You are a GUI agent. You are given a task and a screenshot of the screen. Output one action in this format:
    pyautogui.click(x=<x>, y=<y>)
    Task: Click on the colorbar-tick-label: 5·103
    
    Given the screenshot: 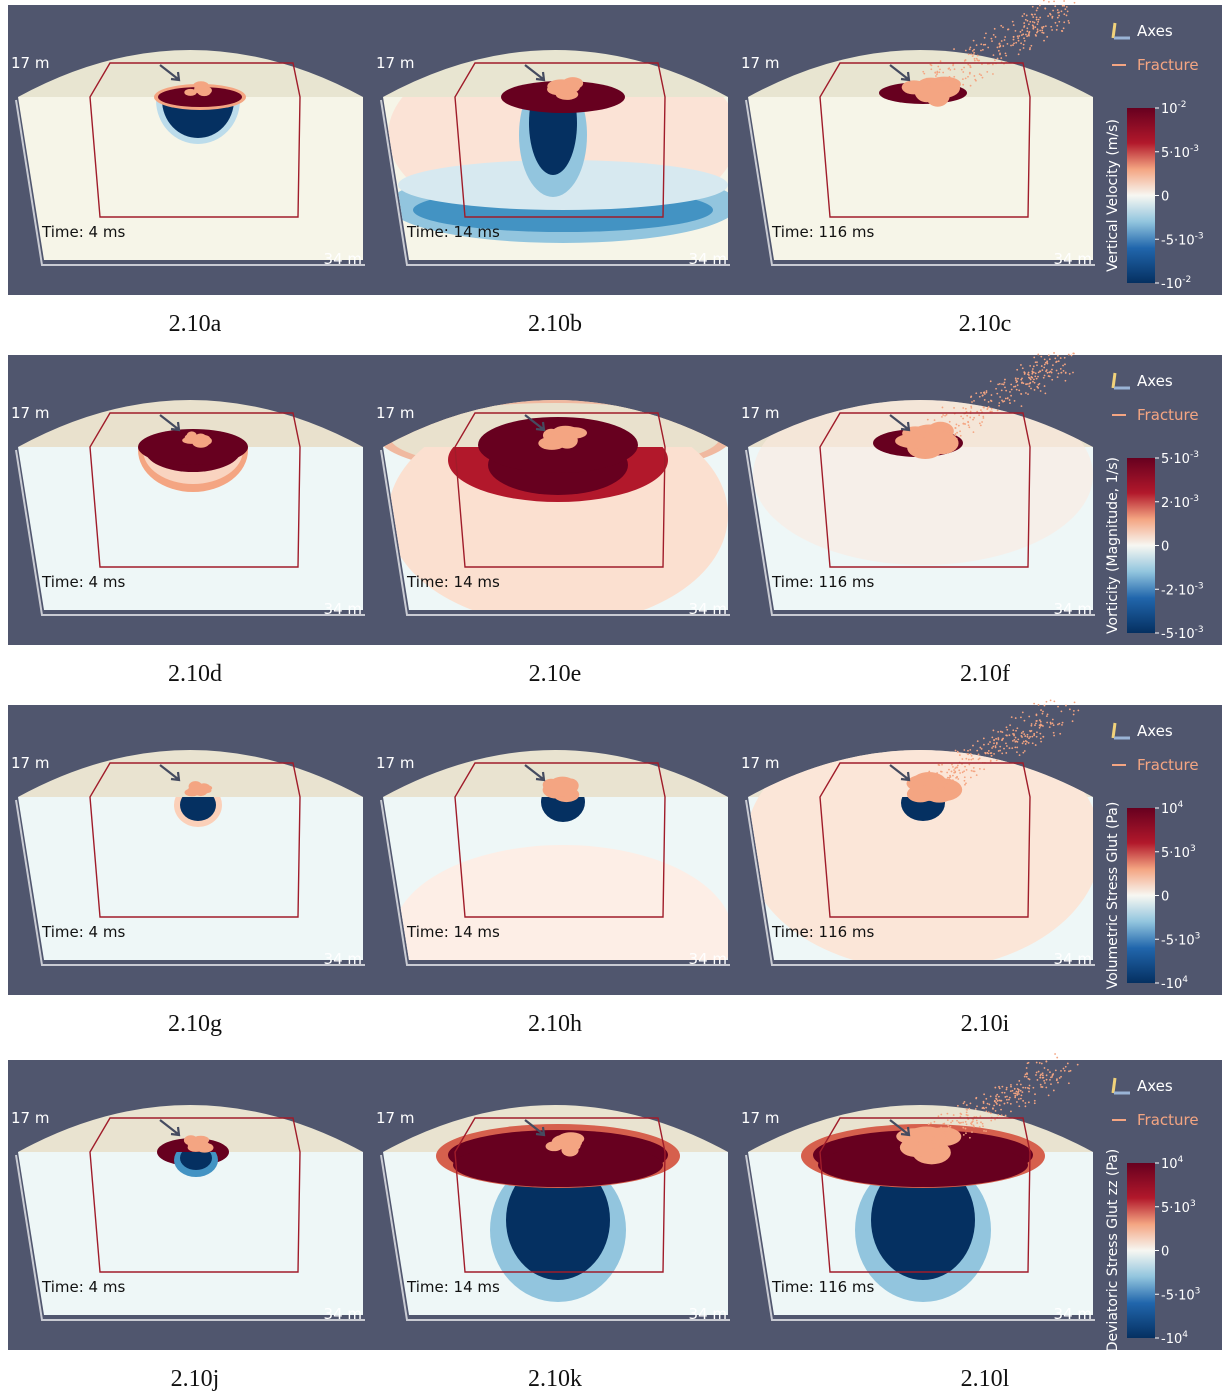 What is the action you would take?
    pyautogui.click(x=1178, y=1207)
    